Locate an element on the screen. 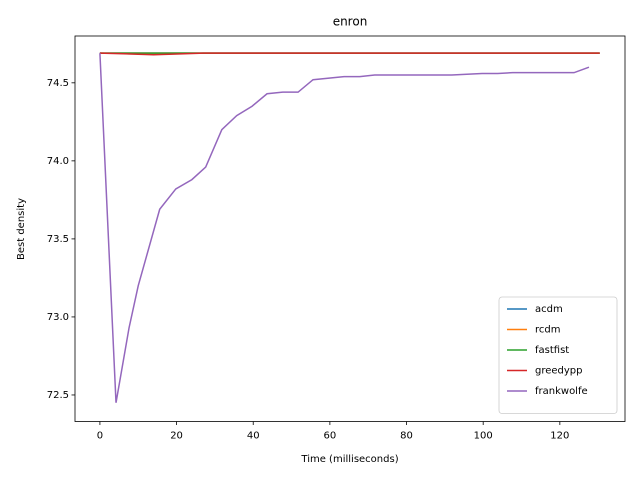 This screenshot has height=480, width=640. x-tick-label: 0 is located at coordinates (100, 436).